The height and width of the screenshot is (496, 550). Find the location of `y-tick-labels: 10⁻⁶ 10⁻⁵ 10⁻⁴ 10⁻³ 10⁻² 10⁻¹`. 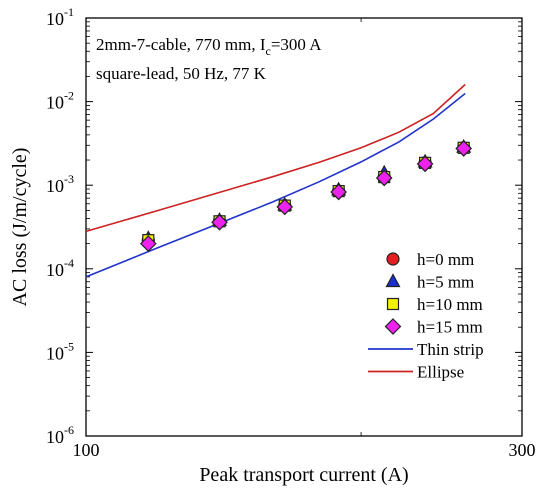

y-tick-labels: 10⁻⁶ 10⁻⁵ 10⁻⁴ 10⁻³ 10⁻² 10⁻¹ is located at coordinates (60, 226).